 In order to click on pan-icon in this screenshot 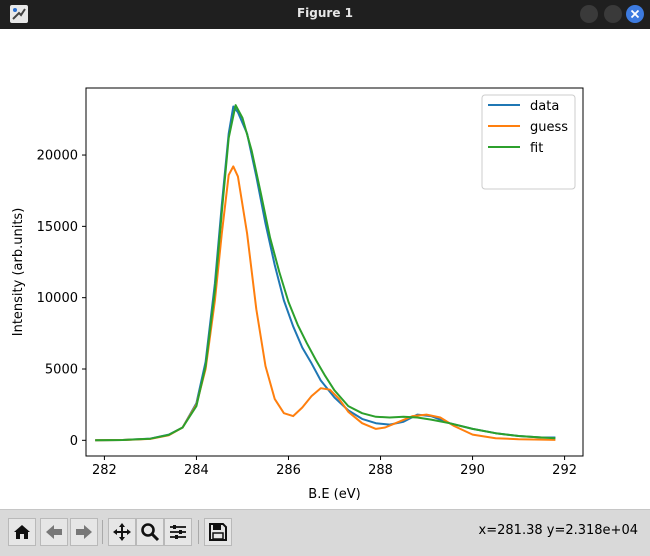, I will do `click(122, 532)`.